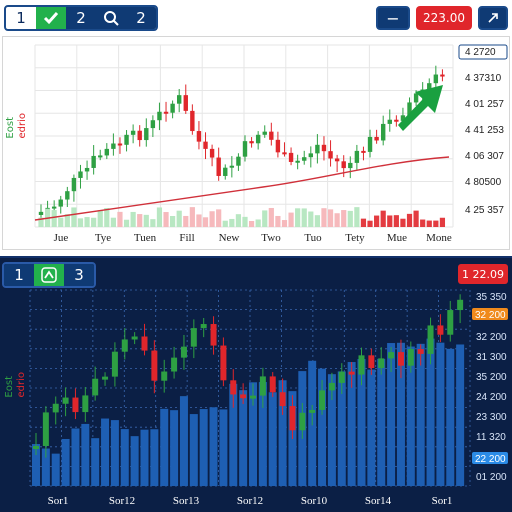  Describe the element at coordinates (21, 18) in the screenshot. I see `toolbar-item-1: 1` at that location.